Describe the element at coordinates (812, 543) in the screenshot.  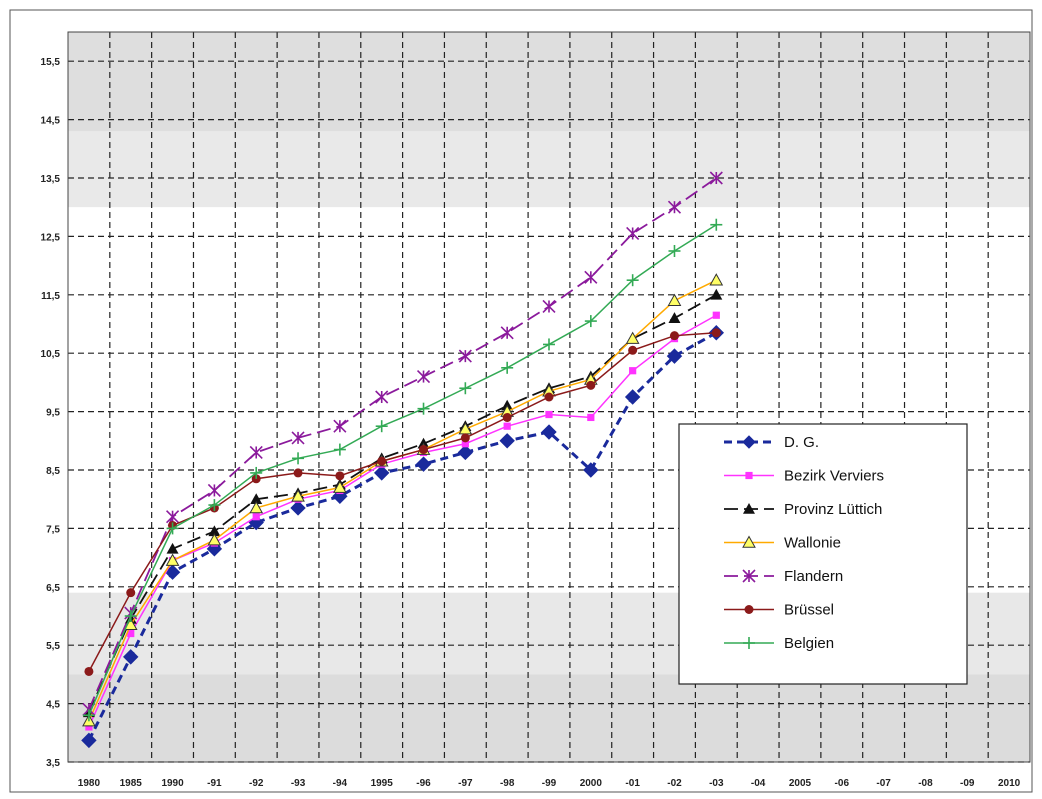
I see `legend-label: Wallonie` at that location.